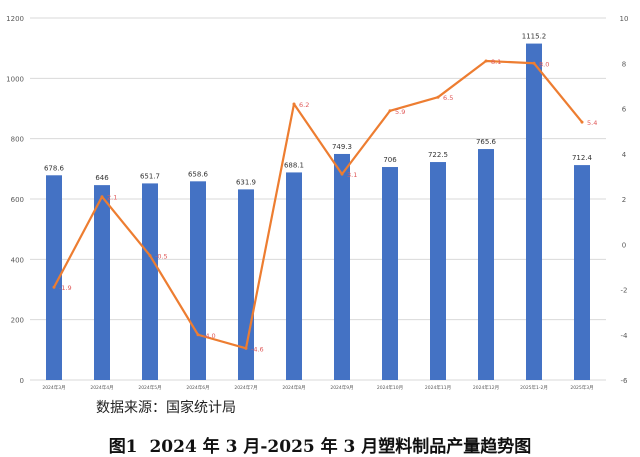 This screenshot has height=457, width=640. What do you see at coordinates (166, 408) in the screenshot?
I see `data-source-note: 数据来源：国家统计局` at bounding box center [166, 408].